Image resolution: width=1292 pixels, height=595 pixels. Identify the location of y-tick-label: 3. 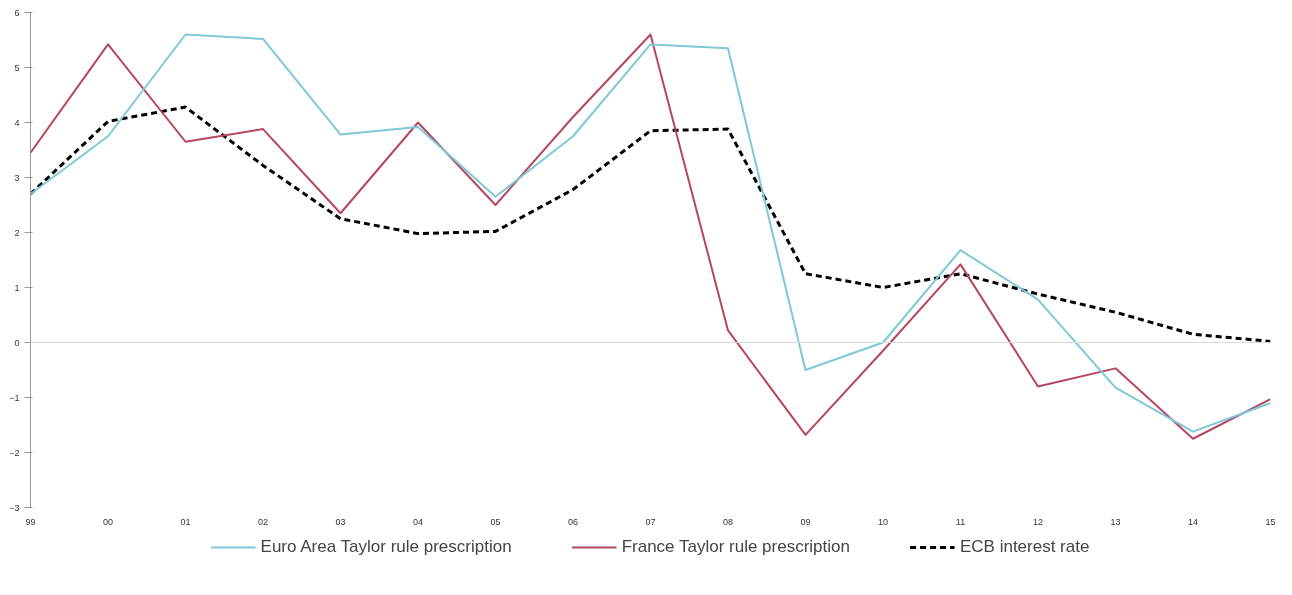
(17, 177).